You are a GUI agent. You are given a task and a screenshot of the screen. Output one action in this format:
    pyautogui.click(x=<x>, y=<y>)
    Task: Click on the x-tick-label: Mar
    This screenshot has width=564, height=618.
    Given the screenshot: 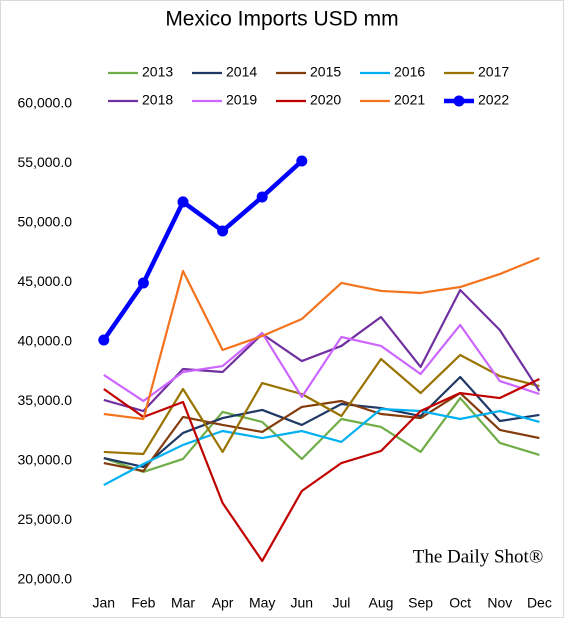 What is the action you would take?
    pyautogui.click(x=183, y=603)
    